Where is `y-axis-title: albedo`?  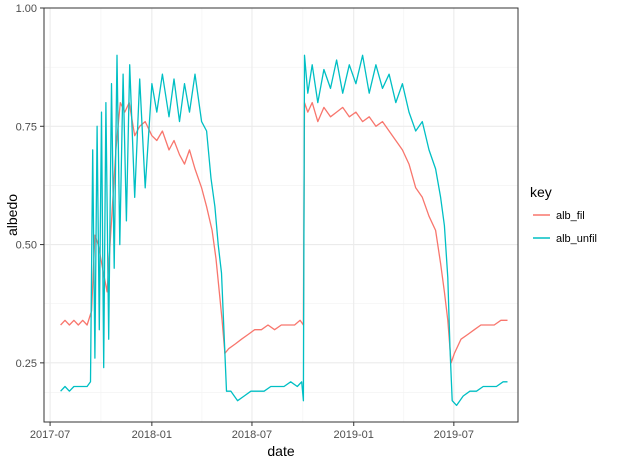
y-axis-title: albedo is located at coordinates (12, 215).